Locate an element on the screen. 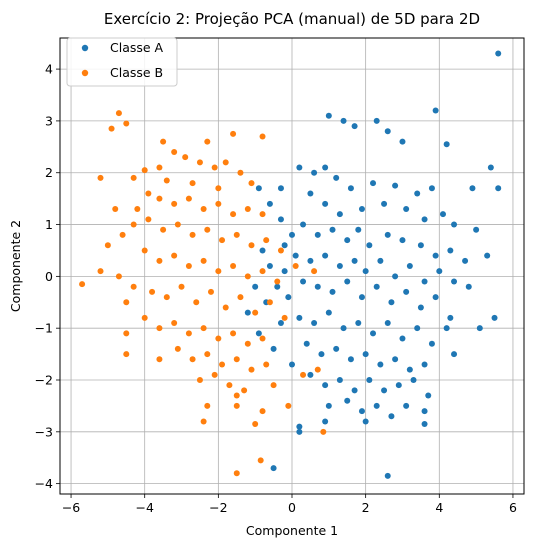  x-tick-label: 4 is located at coordinates (439, 507).